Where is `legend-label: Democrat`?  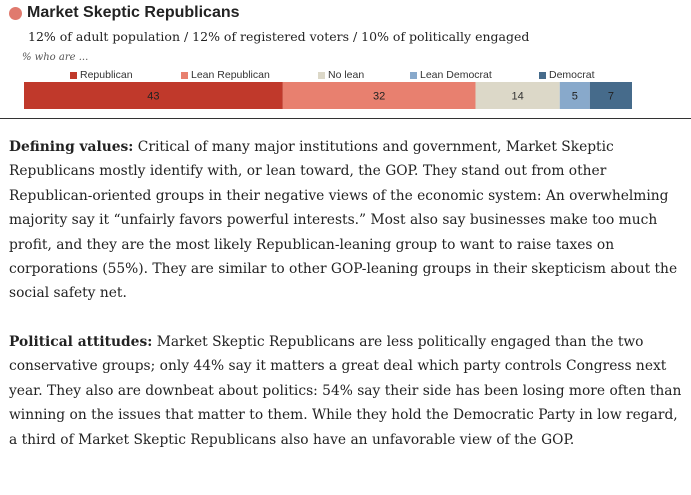 legend-label: Democrat is located at coordinates (572, 75).